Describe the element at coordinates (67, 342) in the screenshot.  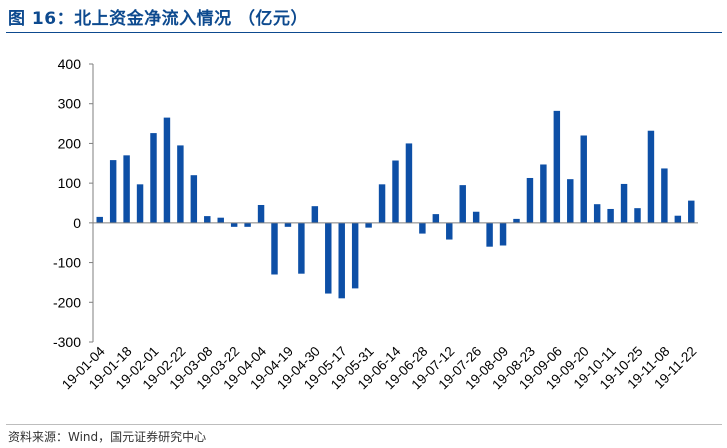
I see `y-tick-label: -300` at that location.